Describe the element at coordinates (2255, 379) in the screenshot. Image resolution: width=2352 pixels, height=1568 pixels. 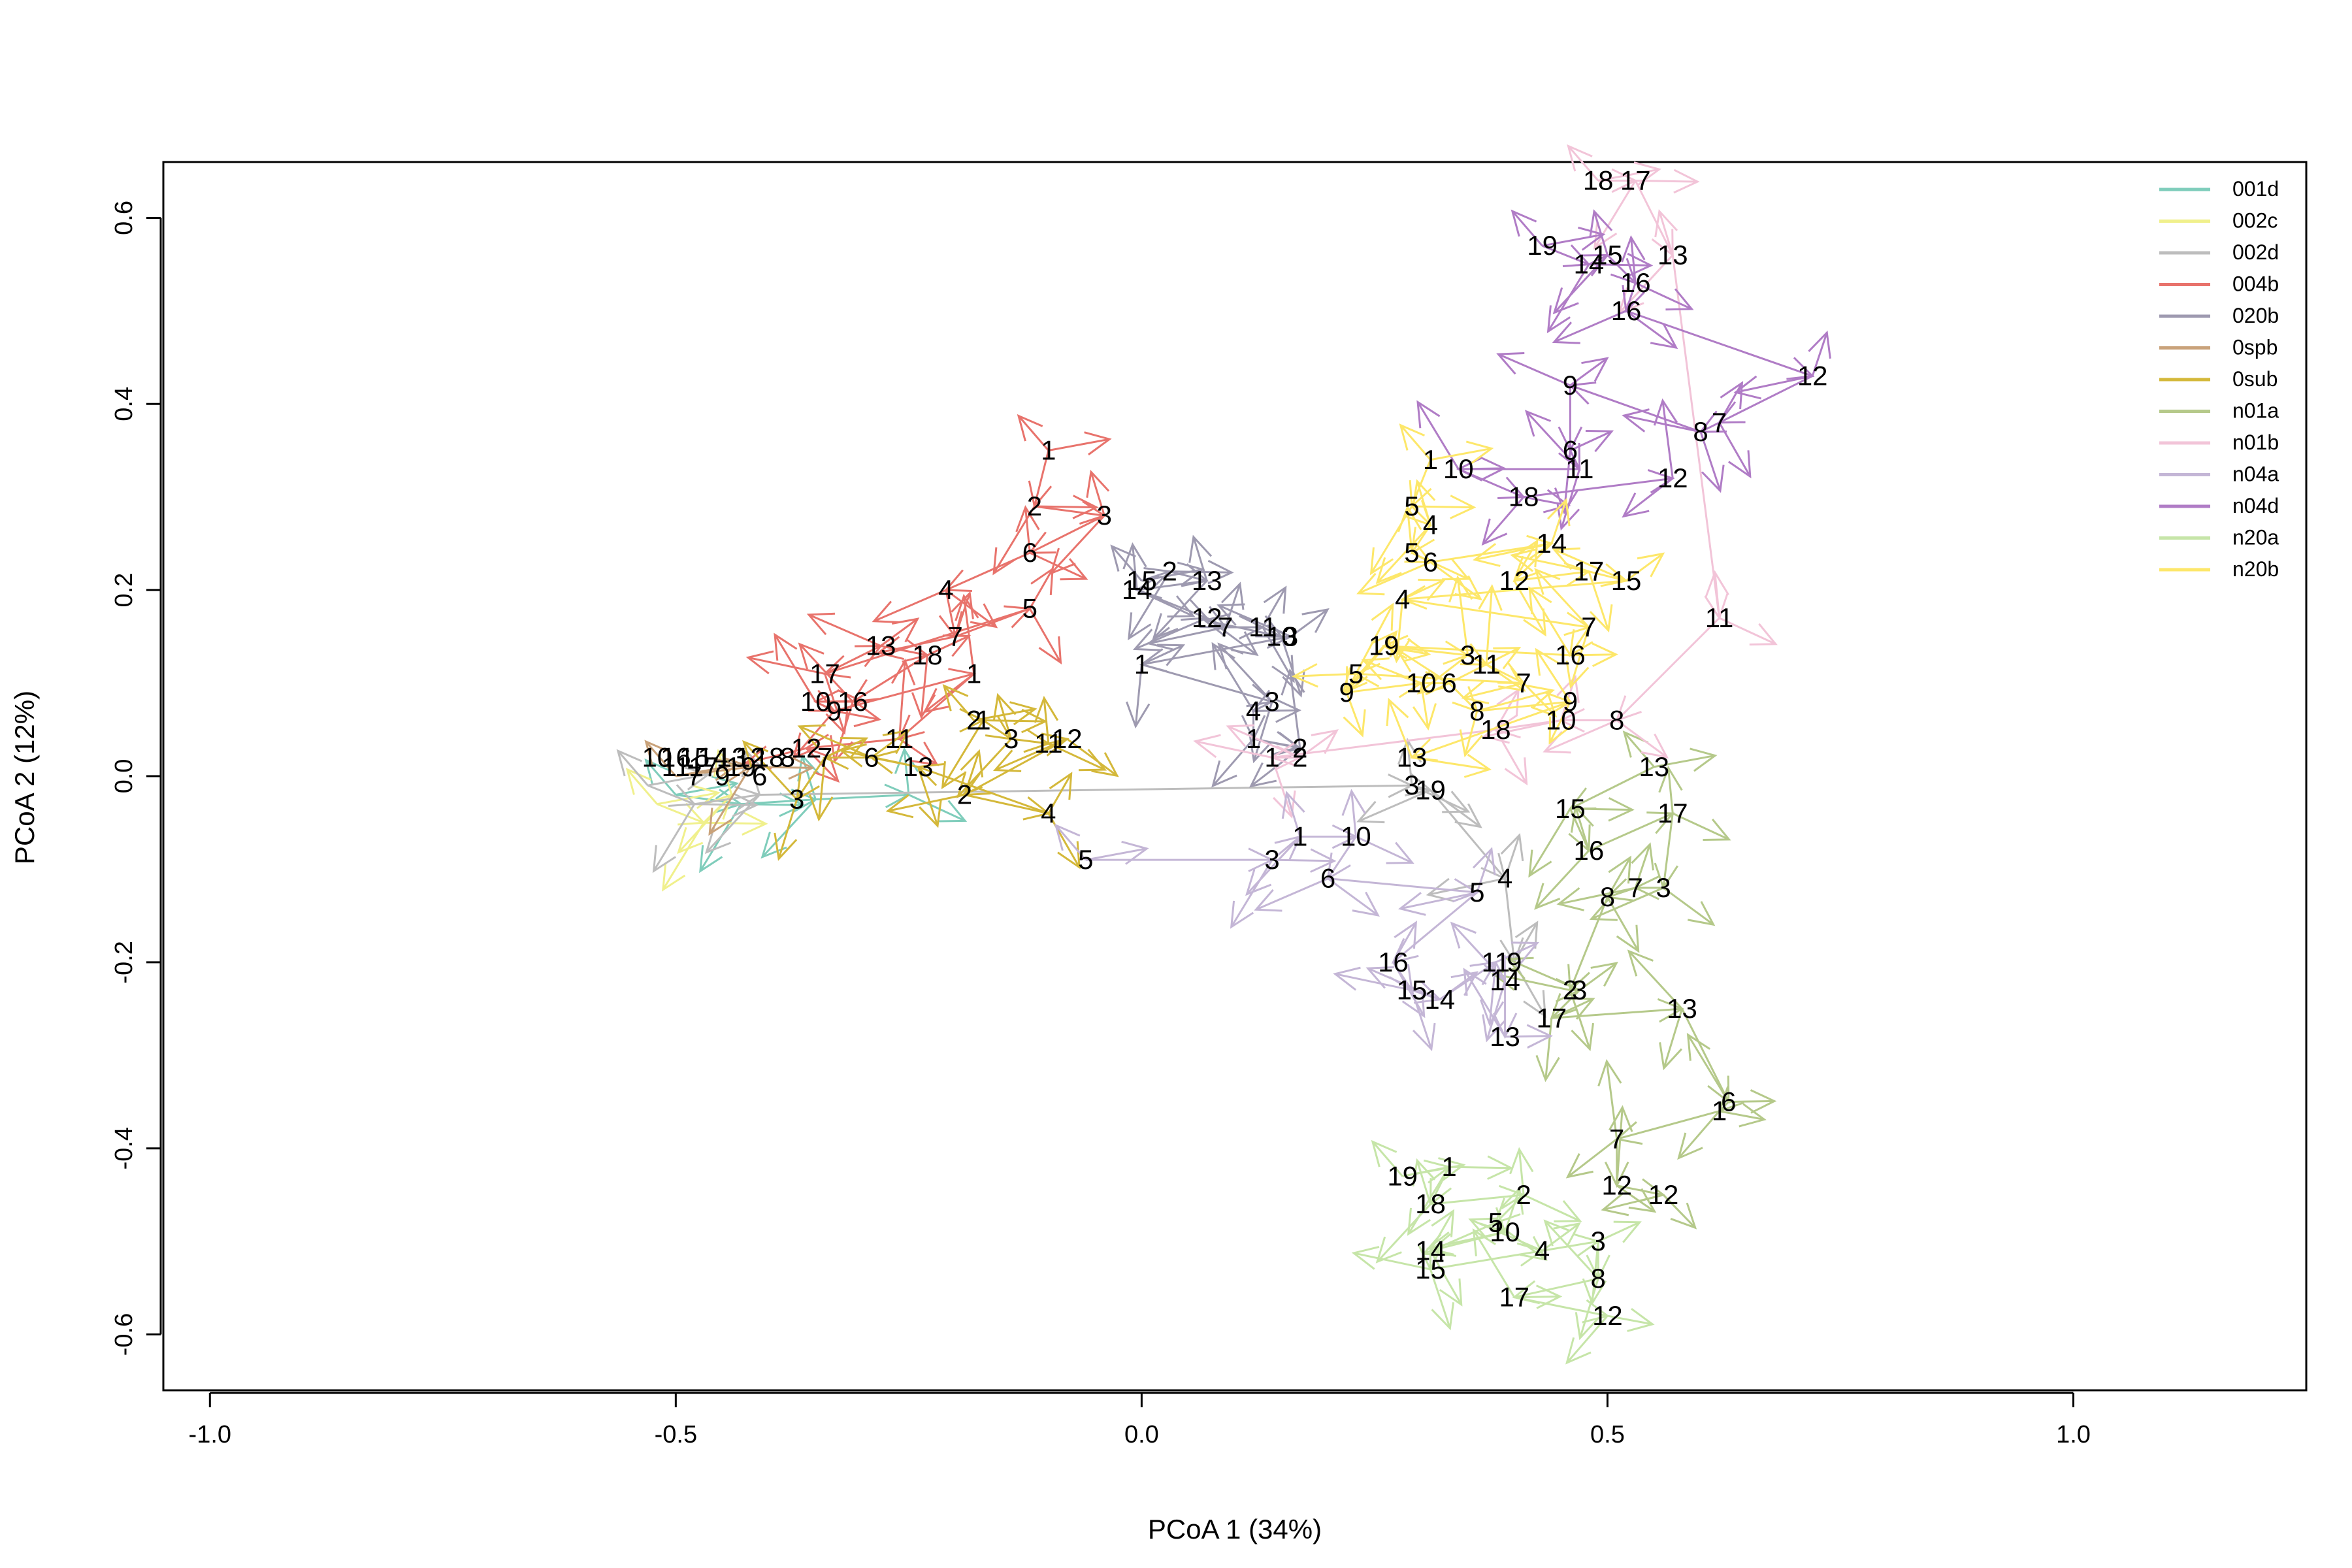
I see `legend-label: 0sub` at that location.